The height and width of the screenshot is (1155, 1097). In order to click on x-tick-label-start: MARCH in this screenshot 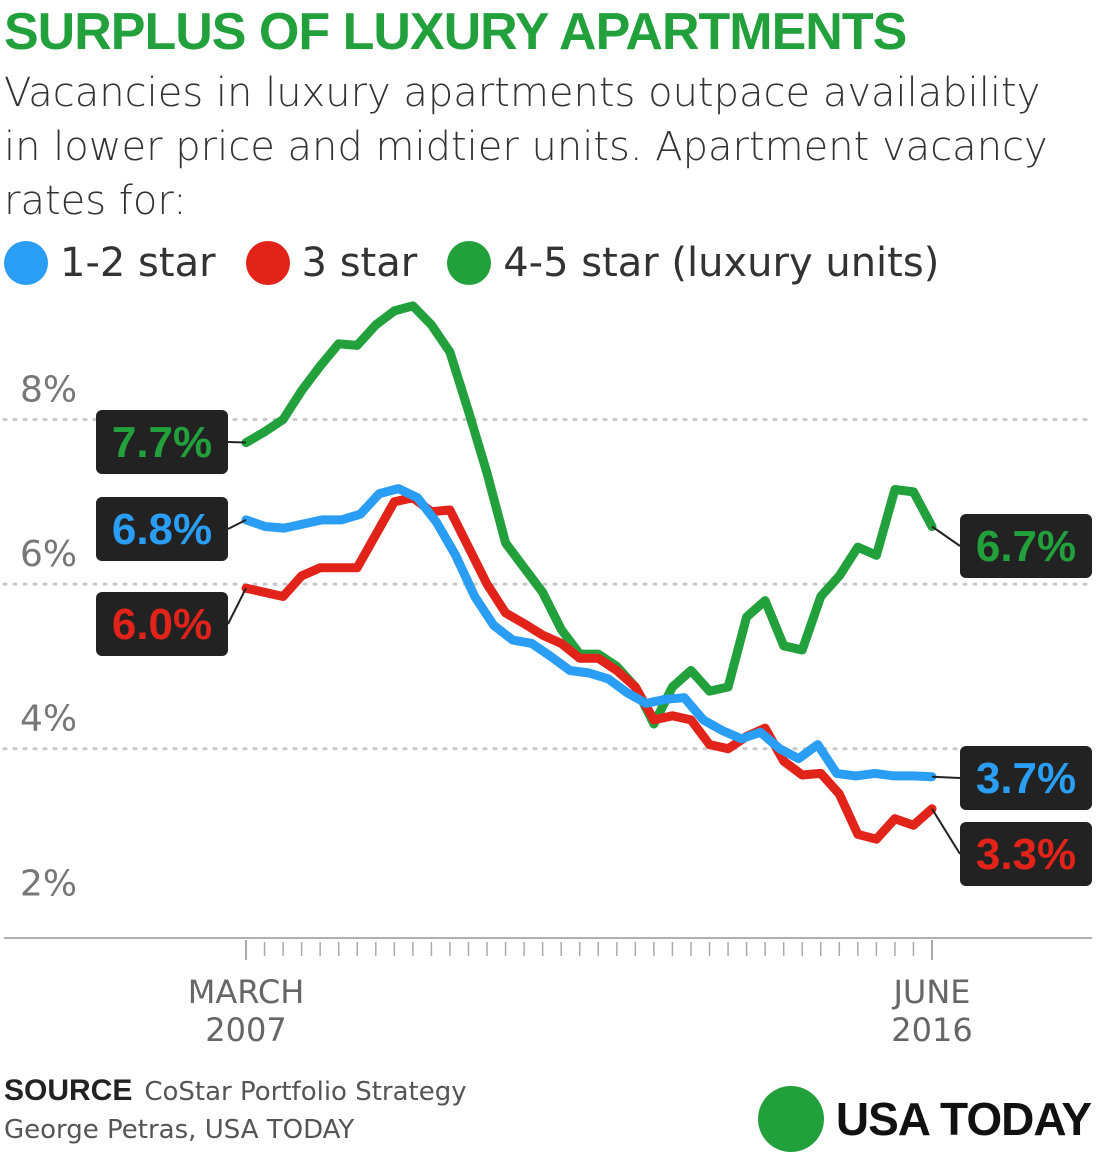, I will do `click(246, 992)`.